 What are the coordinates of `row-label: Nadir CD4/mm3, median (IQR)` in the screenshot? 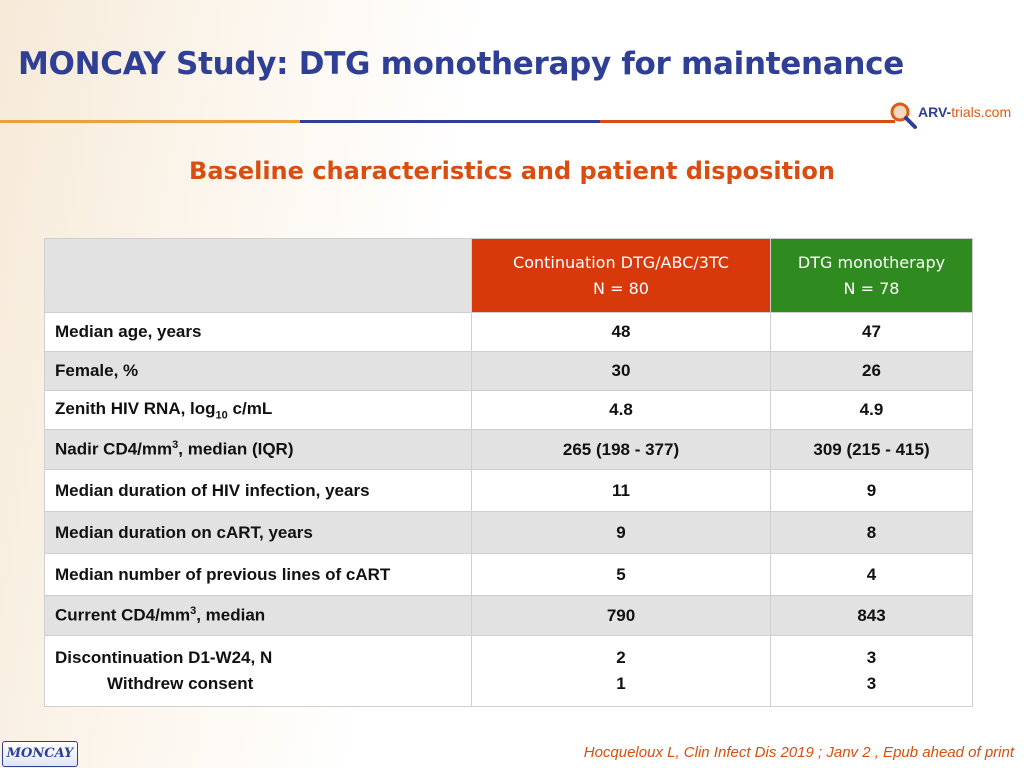 It's located at (258, 449).